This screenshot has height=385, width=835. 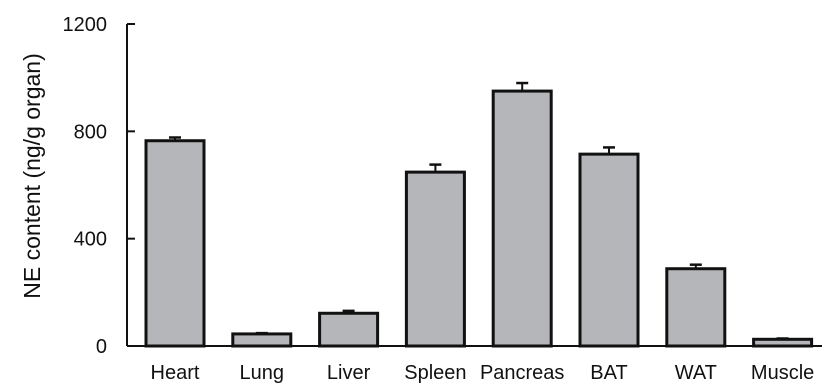 What do you see at coordinates (435, 259) in the screenshot?
I see `bar-spleen` at bounding box center [435, 259].